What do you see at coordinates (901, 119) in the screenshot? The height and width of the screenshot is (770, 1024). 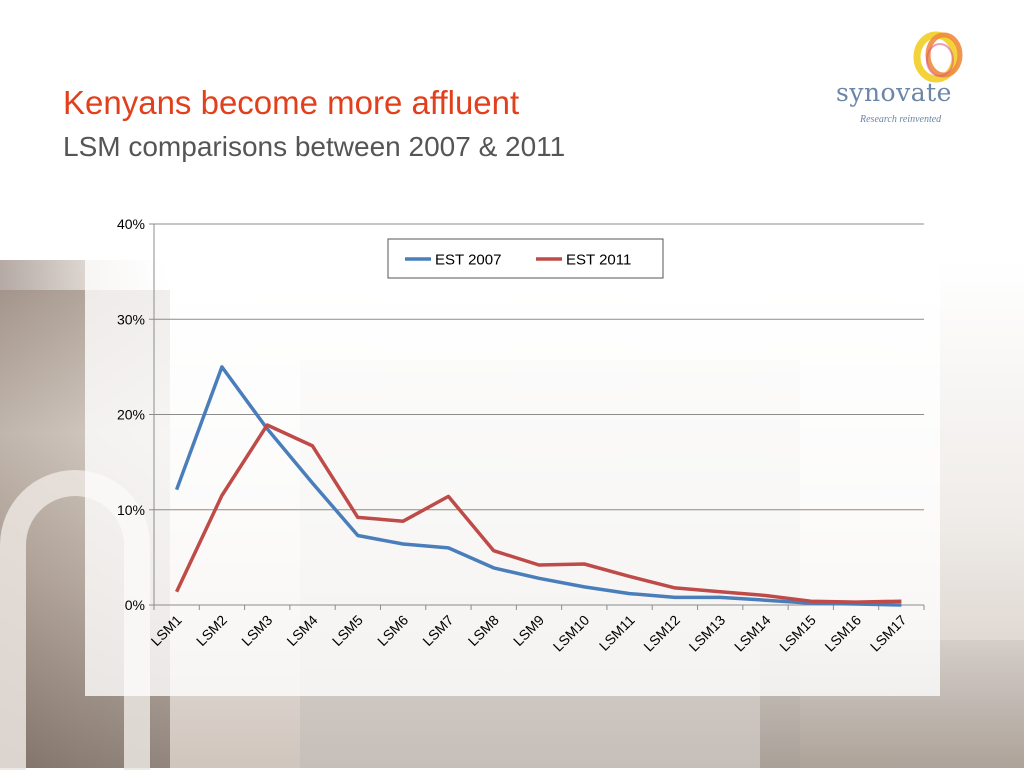 I see `logo-tagline: Research reinvented` at bounding box center [901, 119].